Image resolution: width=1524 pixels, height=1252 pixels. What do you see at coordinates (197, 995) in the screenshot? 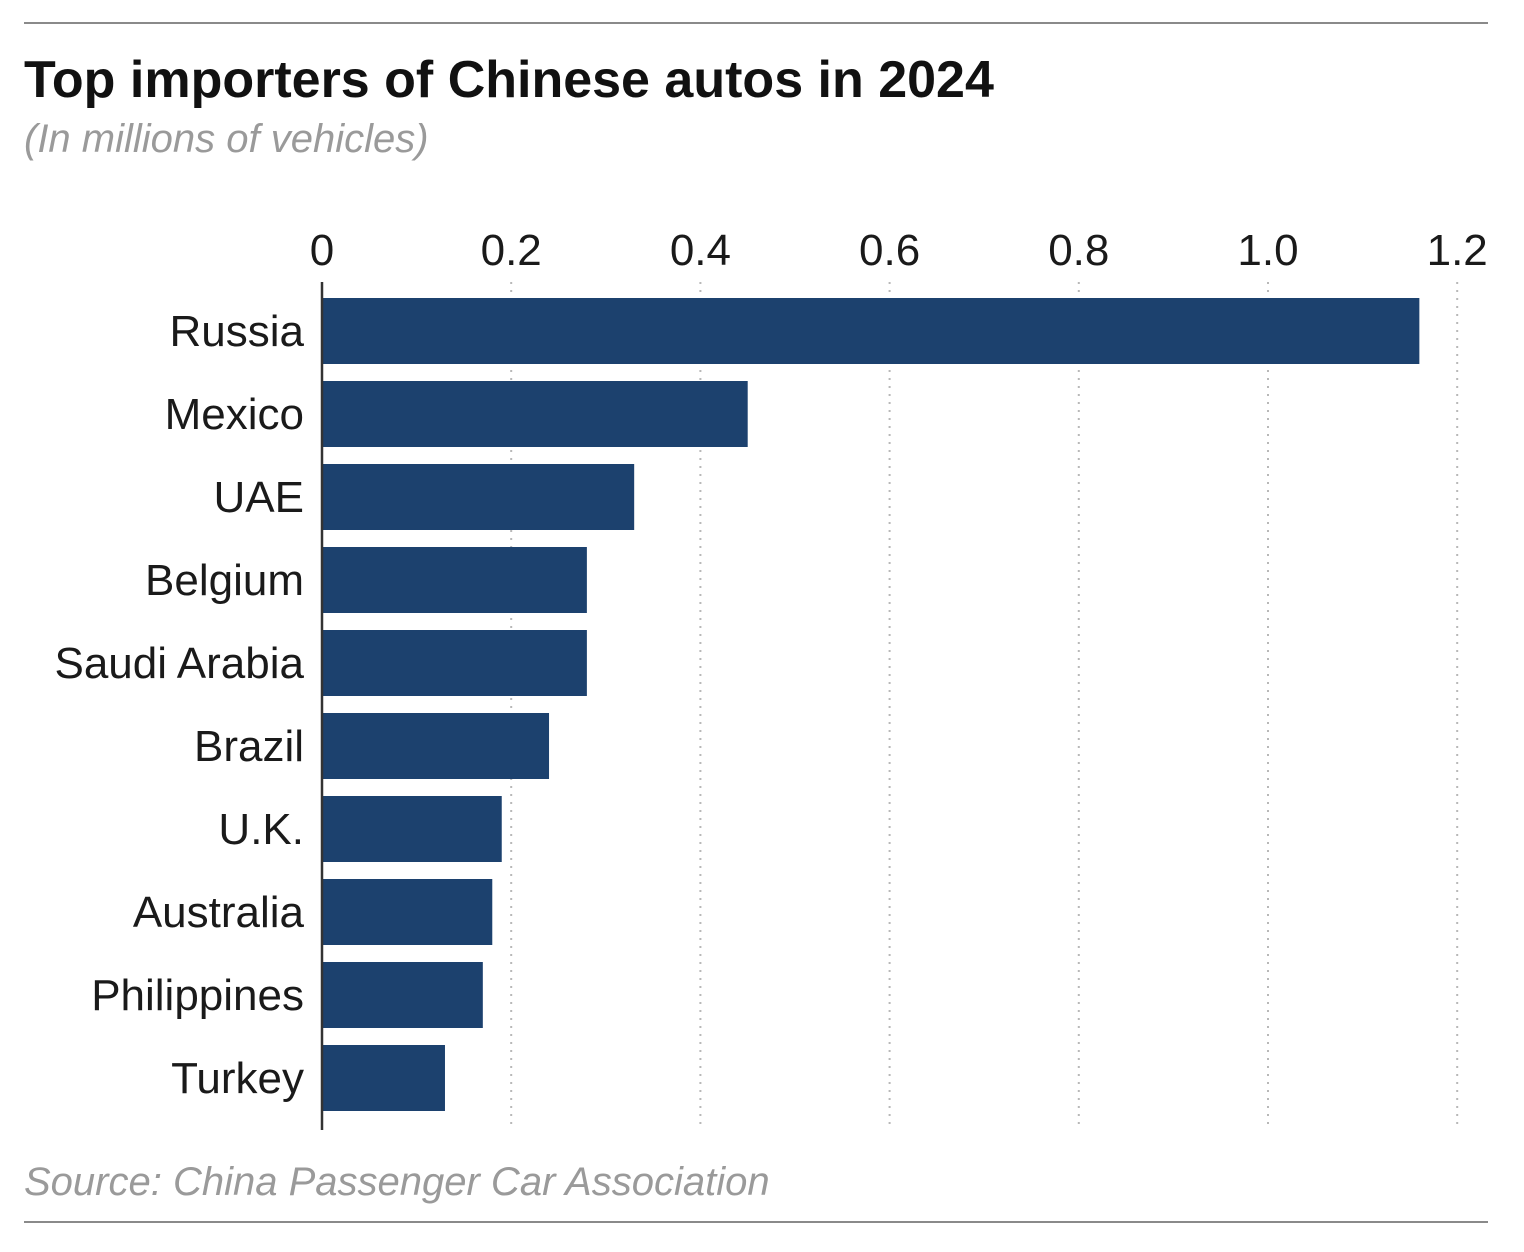
I see `category-label-philippines: Philippines` at bounding box center [197, 995].